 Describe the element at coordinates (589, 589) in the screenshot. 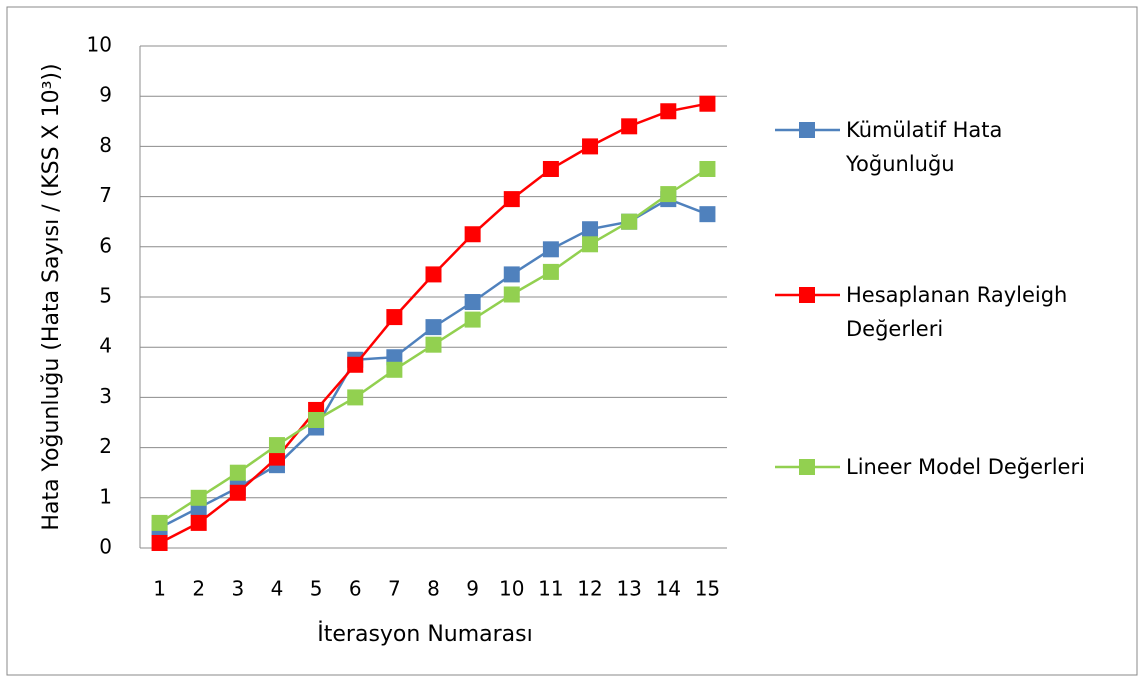

I see `x-tick-label: 12` at that location.